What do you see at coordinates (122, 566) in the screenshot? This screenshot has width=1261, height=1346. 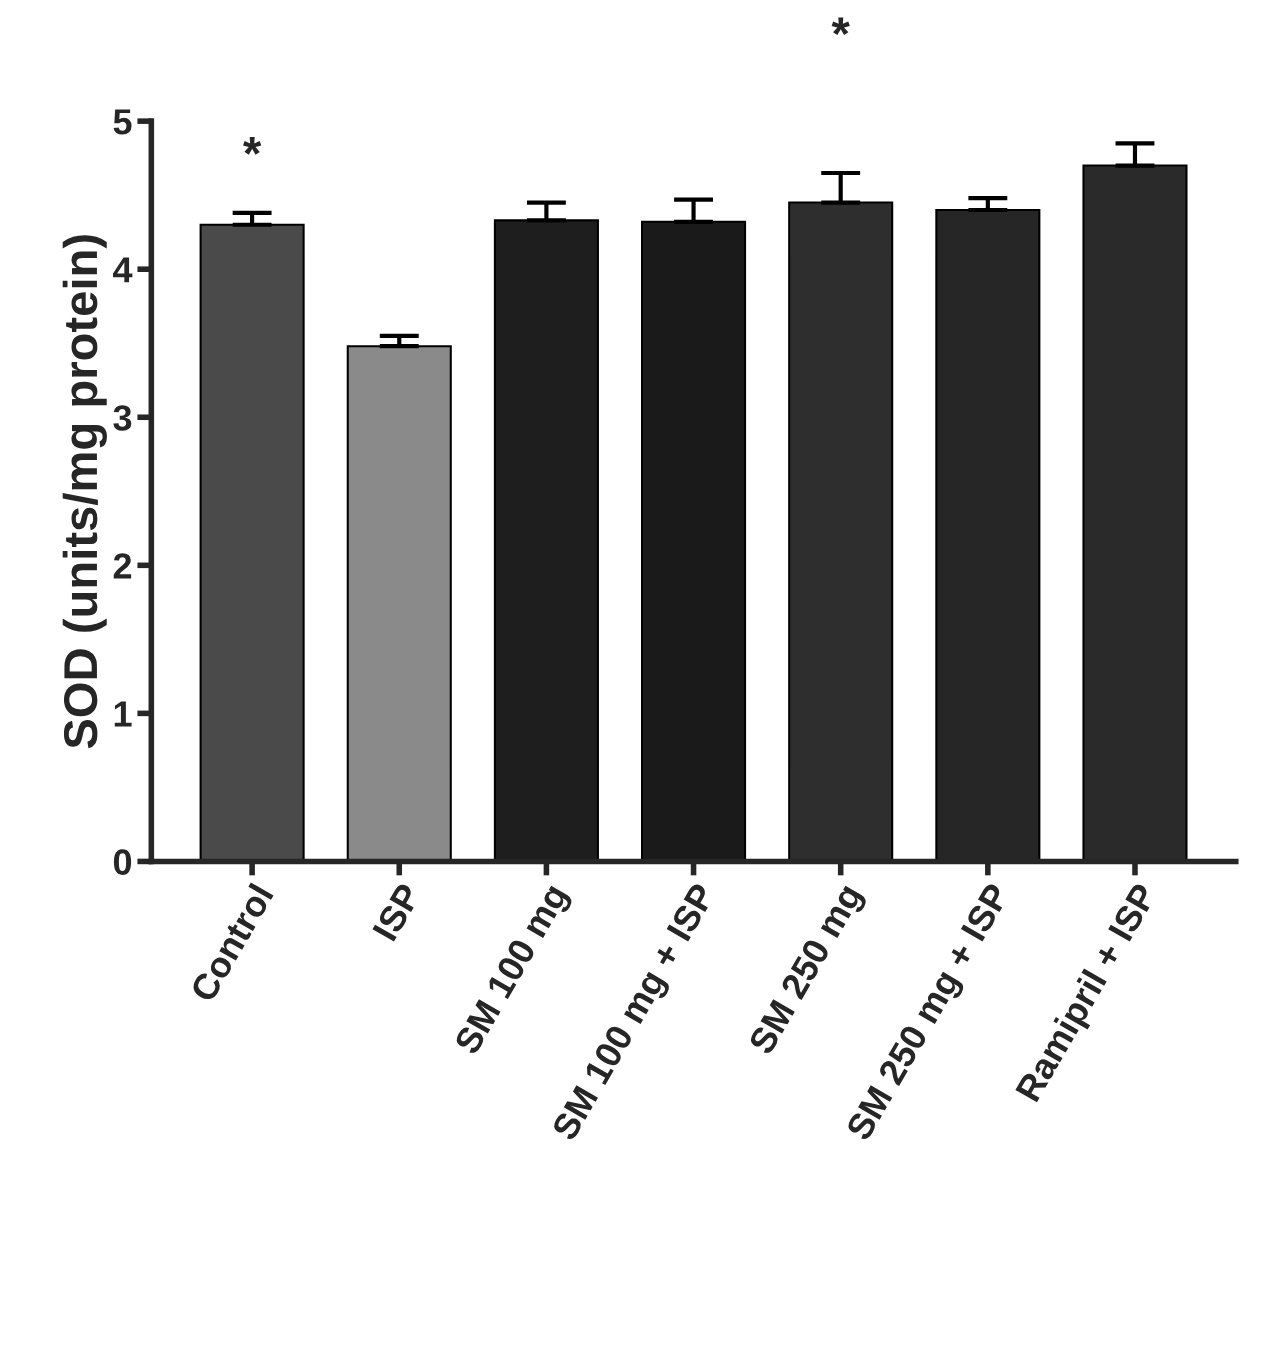 I see `y-tick-label: 2` at bounding box center [122, 566].